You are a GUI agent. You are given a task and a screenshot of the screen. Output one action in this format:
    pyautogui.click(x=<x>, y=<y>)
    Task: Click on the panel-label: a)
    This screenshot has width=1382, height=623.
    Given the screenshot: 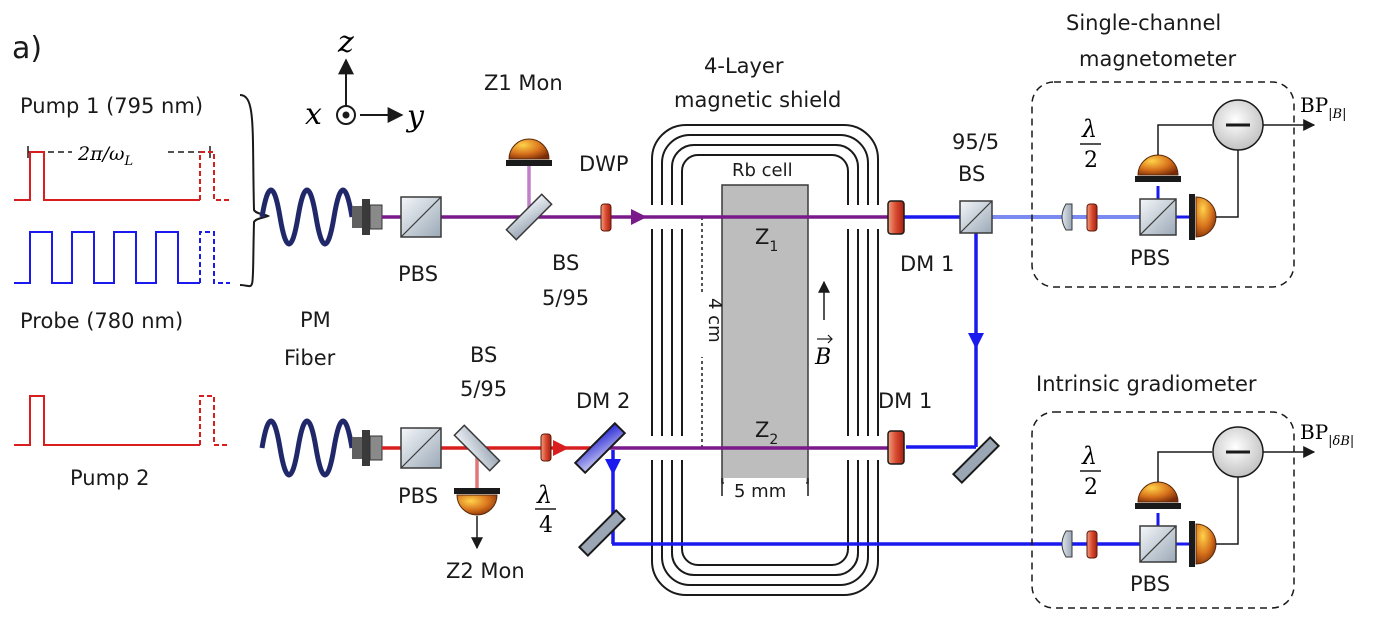 What is the action you would take?
    pyautogui.click(x=27, y=48)
    